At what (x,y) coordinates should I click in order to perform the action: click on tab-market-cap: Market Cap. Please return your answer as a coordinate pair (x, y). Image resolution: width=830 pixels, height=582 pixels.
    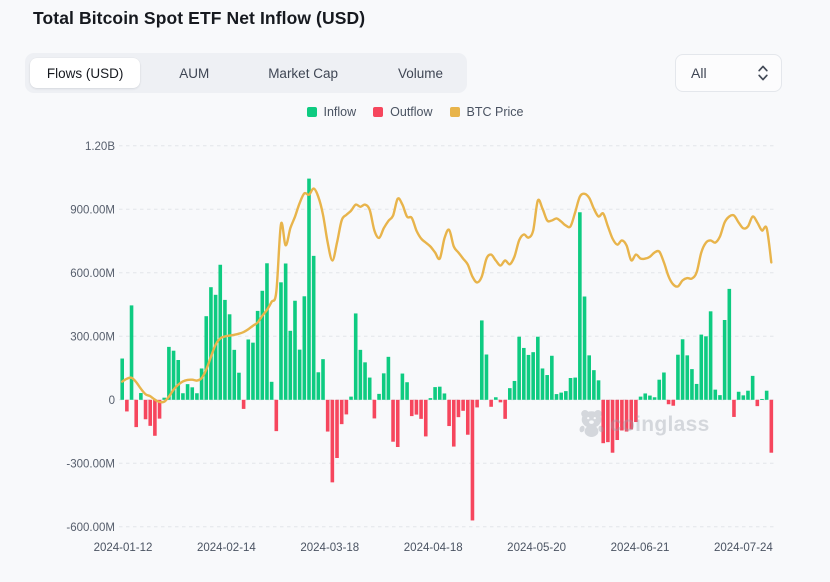
    Looking at the image, I should click on (303, 73).